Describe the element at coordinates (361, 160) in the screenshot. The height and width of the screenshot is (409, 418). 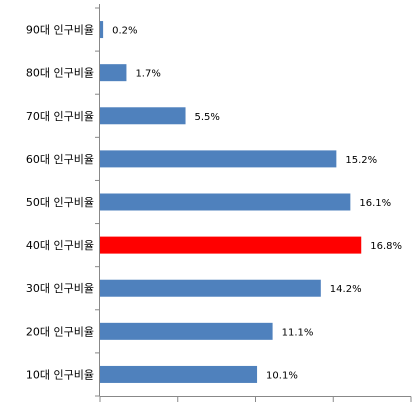
I see `data-label-3: 15.2%` at that location.